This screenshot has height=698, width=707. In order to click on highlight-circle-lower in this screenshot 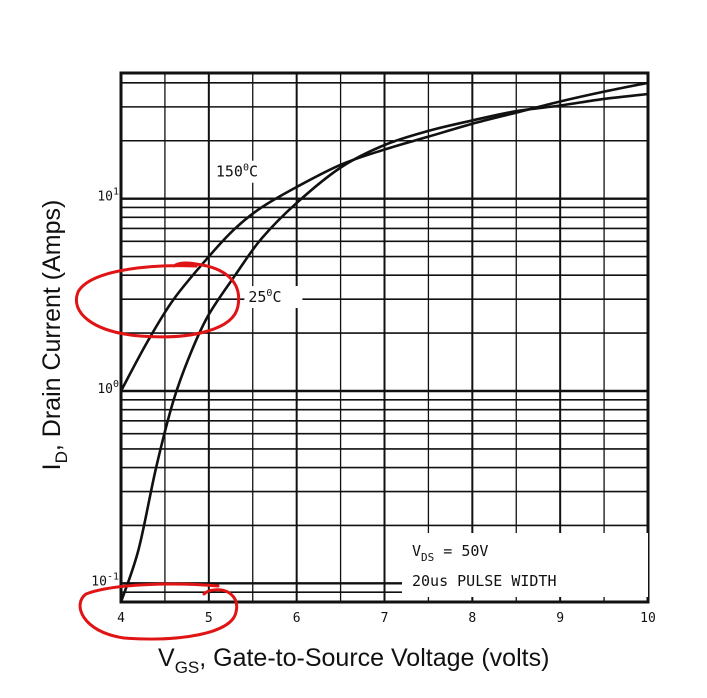, I will do `click(158, 611)`.